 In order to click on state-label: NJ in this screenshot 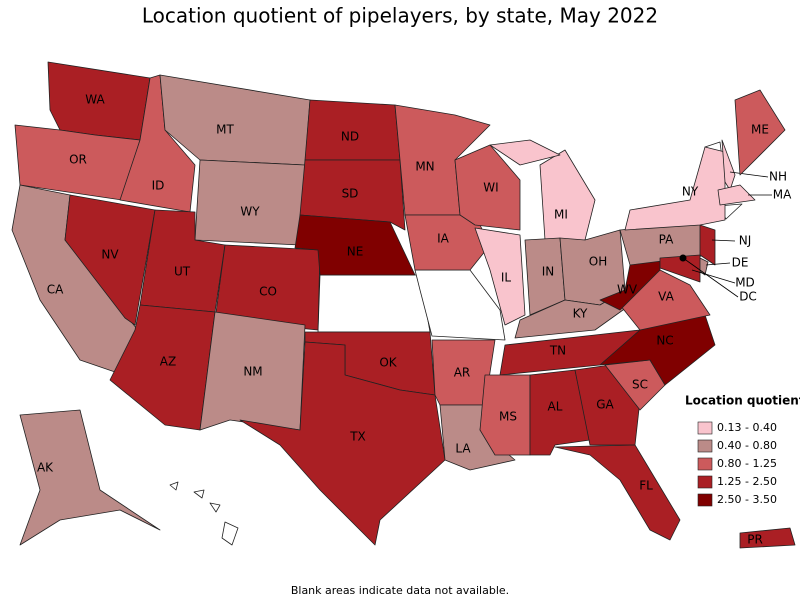, I will do `click(745, 241)`.